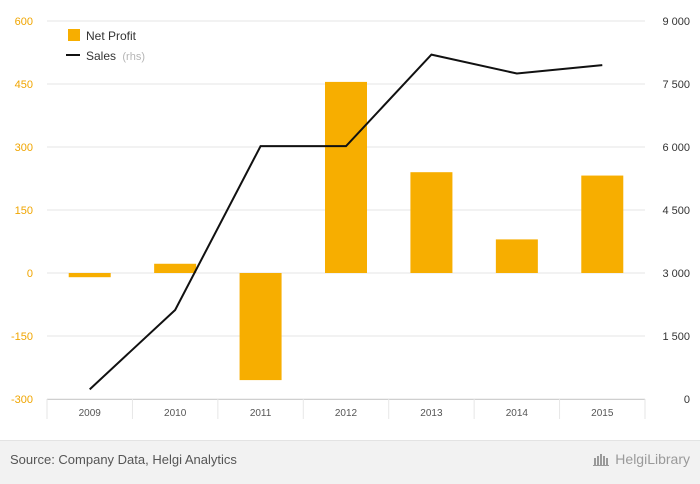 The width and height of the screenshot is (700, 484). What do you see at coordinates (676, 22) in the screenshot?
I see `y-right-tick-label: 9 000` at bounding box center [676, 22].